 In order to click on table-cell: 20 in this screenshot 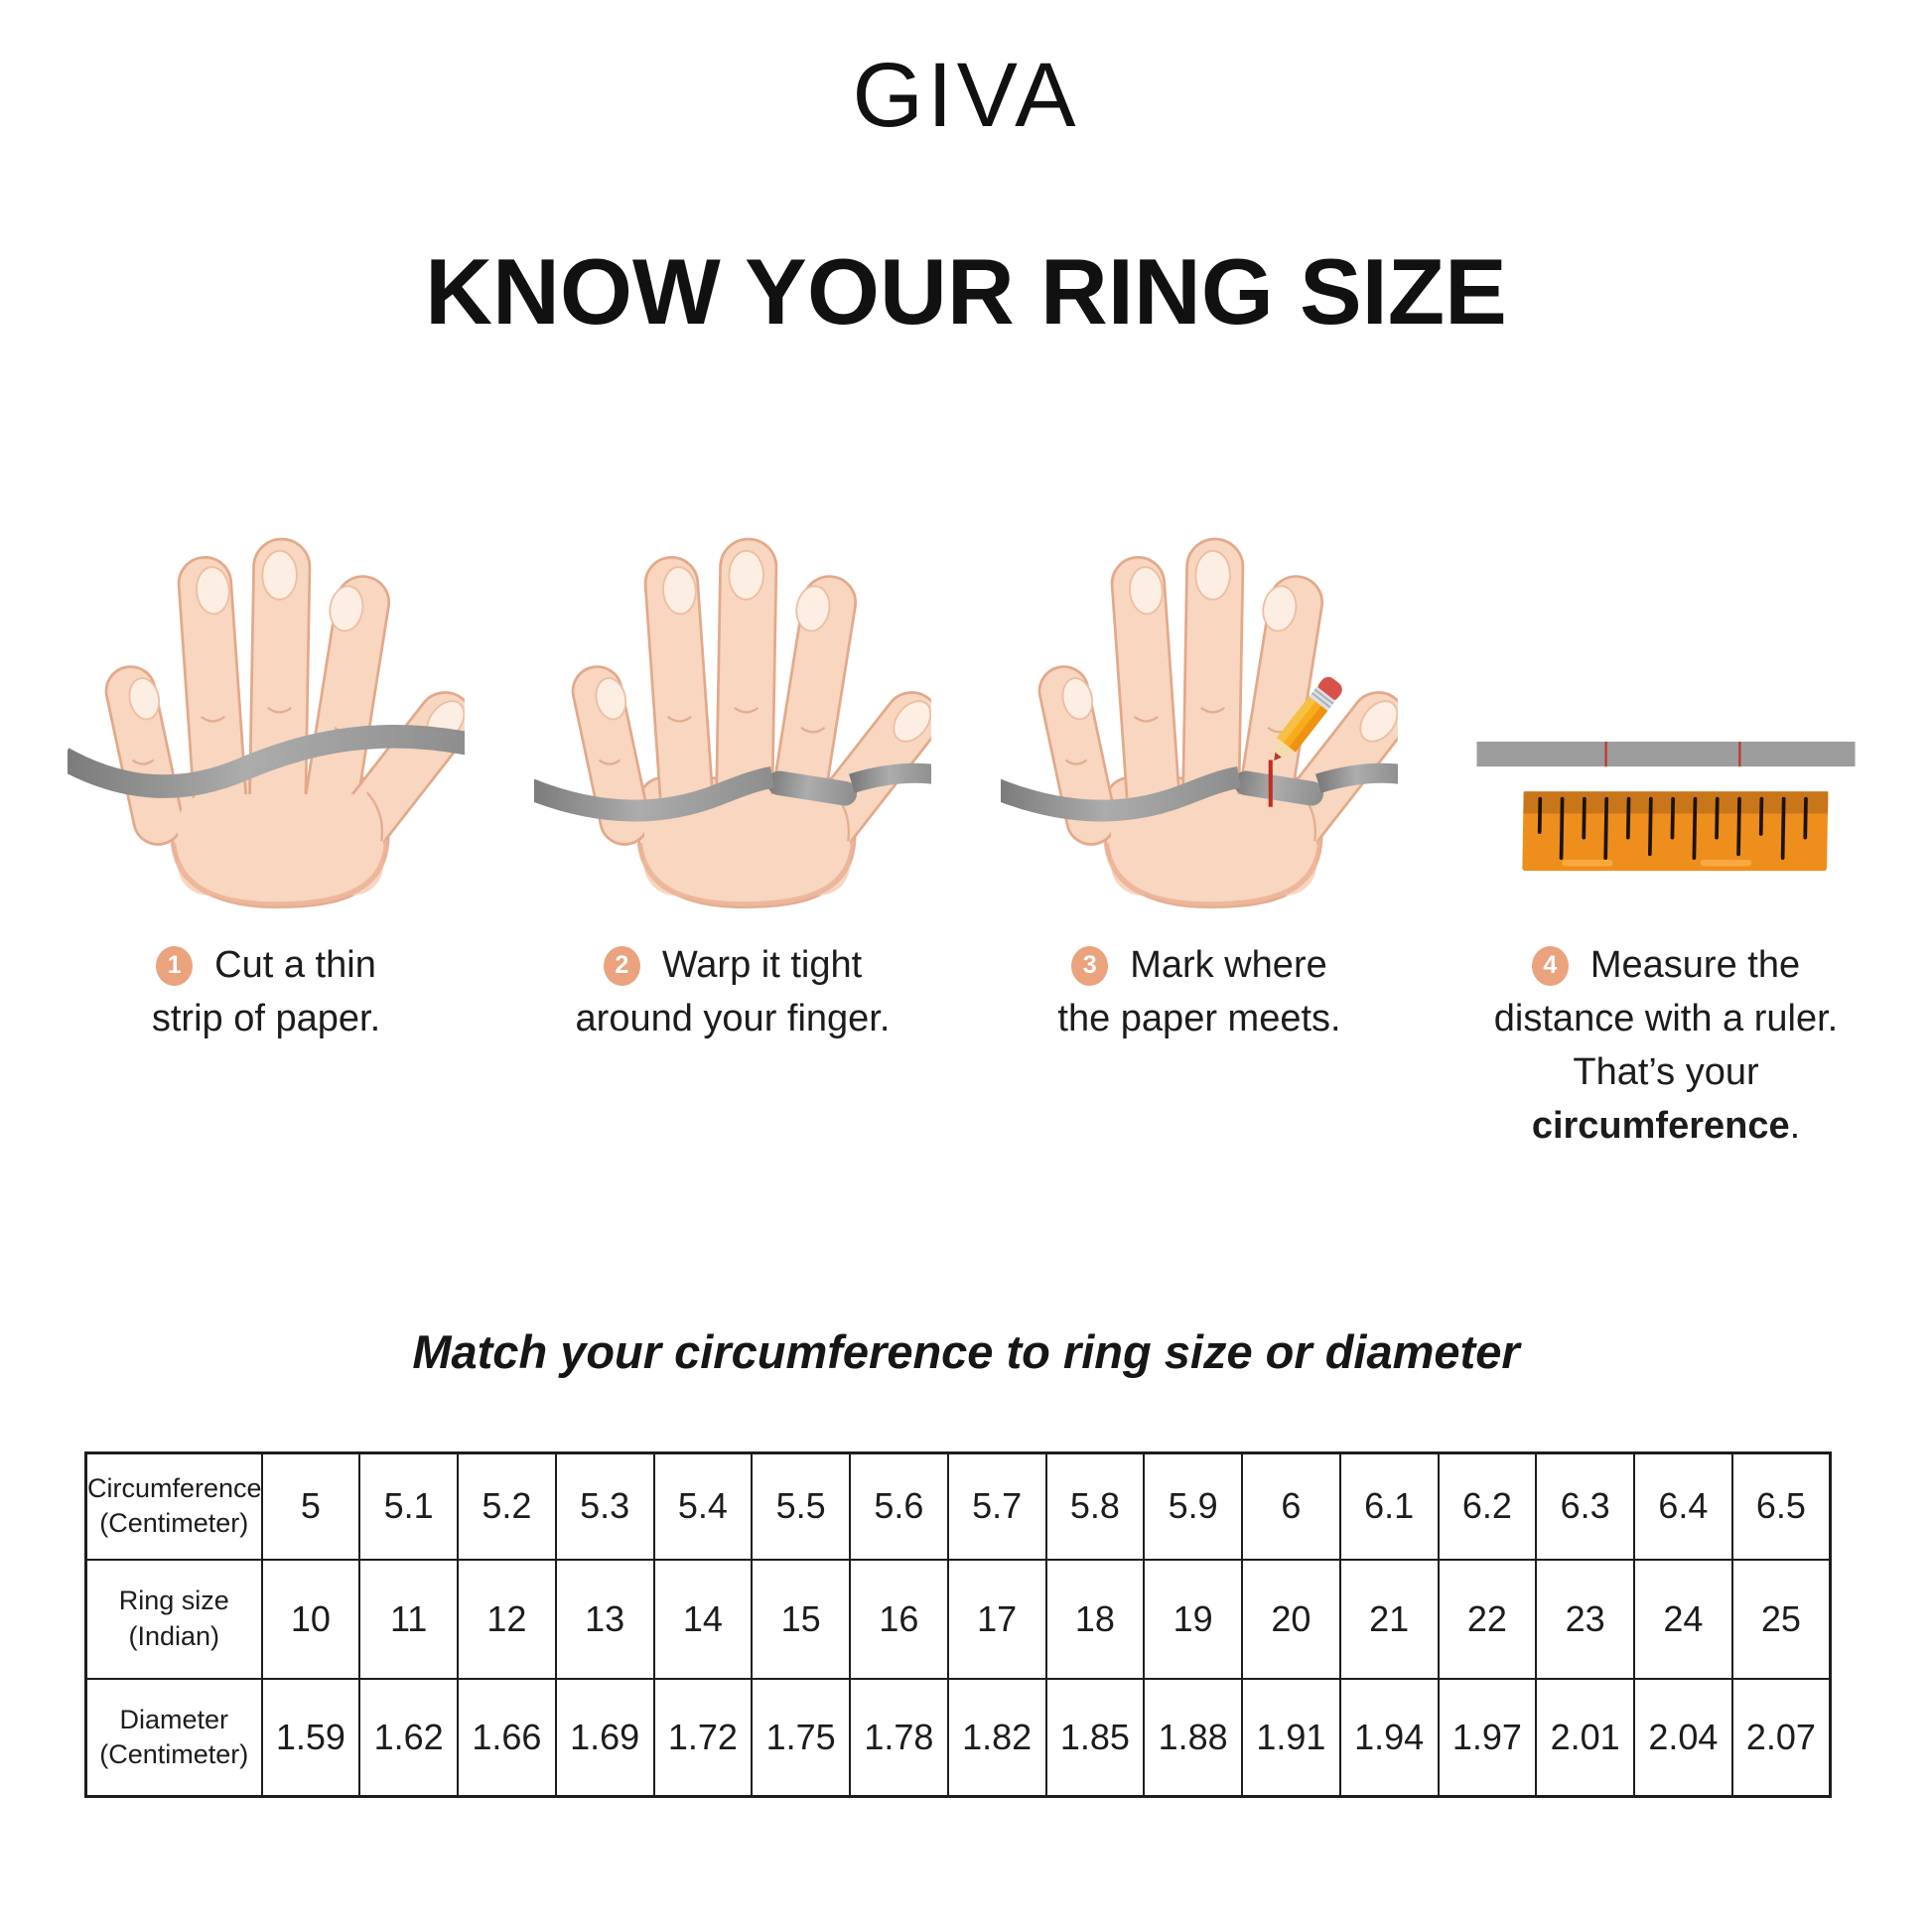, I will do `click(1291, 1619)`.